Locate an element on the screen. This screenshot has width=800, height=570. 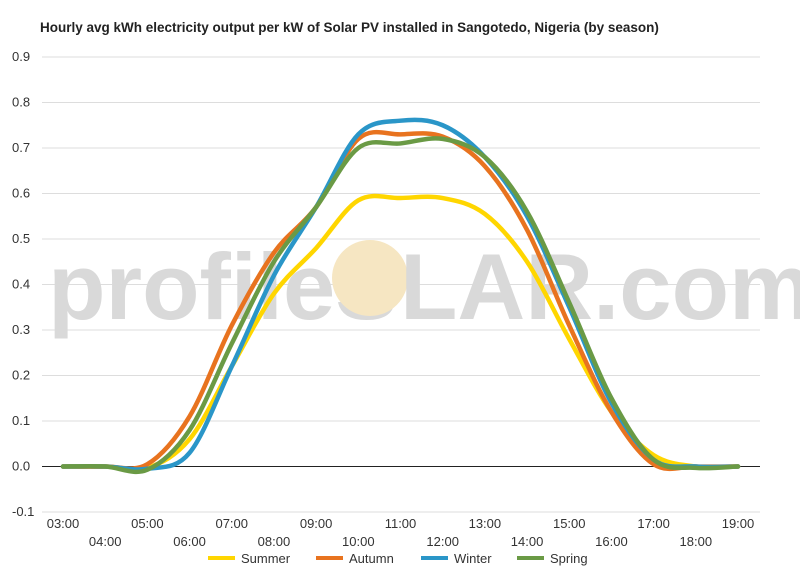
x-tick-label: 18:00 is located at coordinates (696, 541).